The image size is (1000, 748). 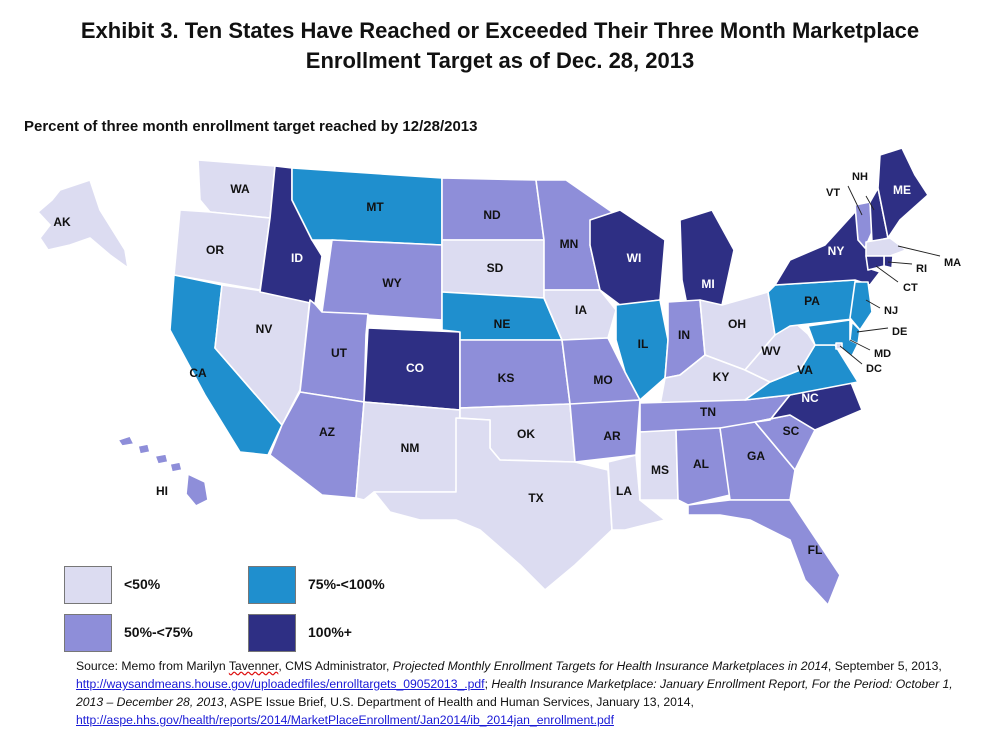 I want to click on label-ar: AR, so click(x=612, y=436).